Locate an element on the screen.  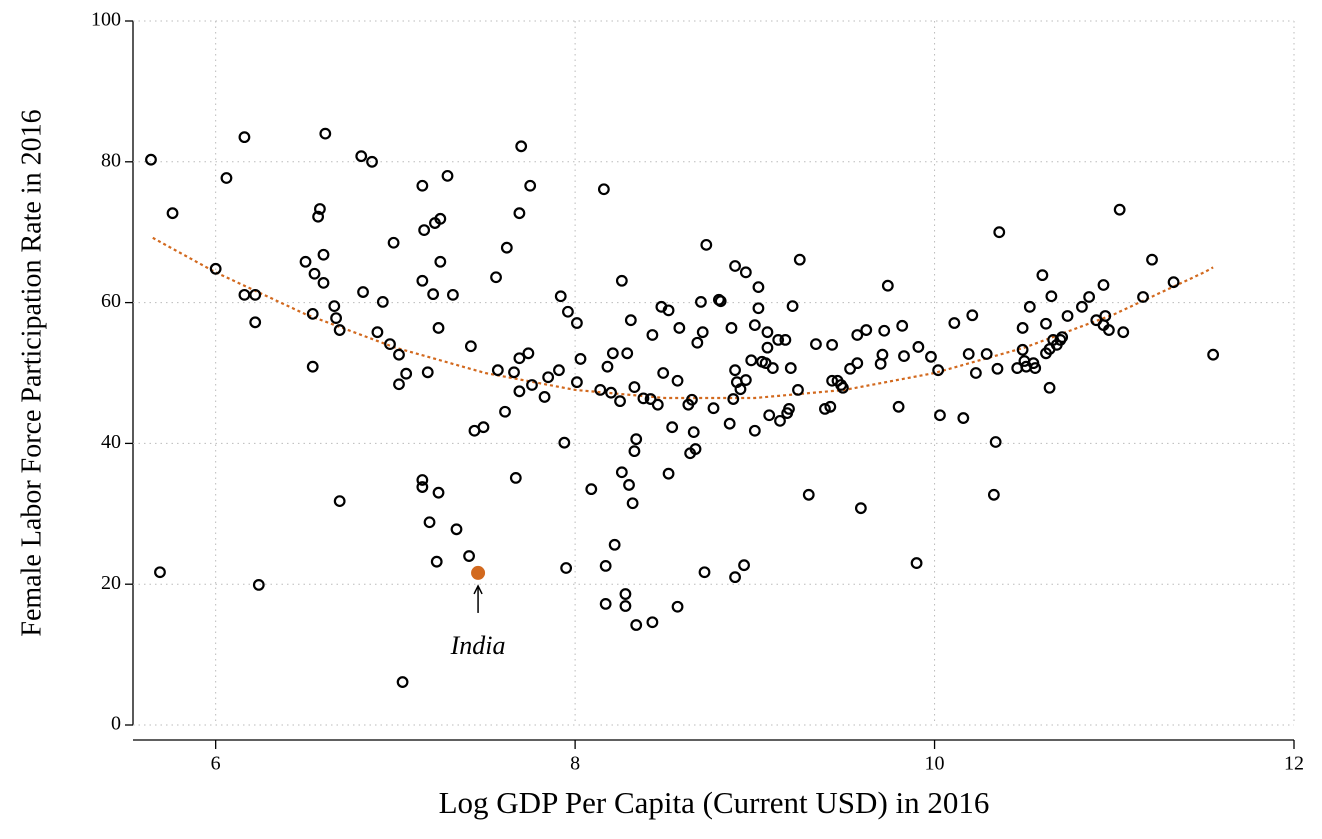
y-tick-label: 40 is located at coordinates (111, 442).